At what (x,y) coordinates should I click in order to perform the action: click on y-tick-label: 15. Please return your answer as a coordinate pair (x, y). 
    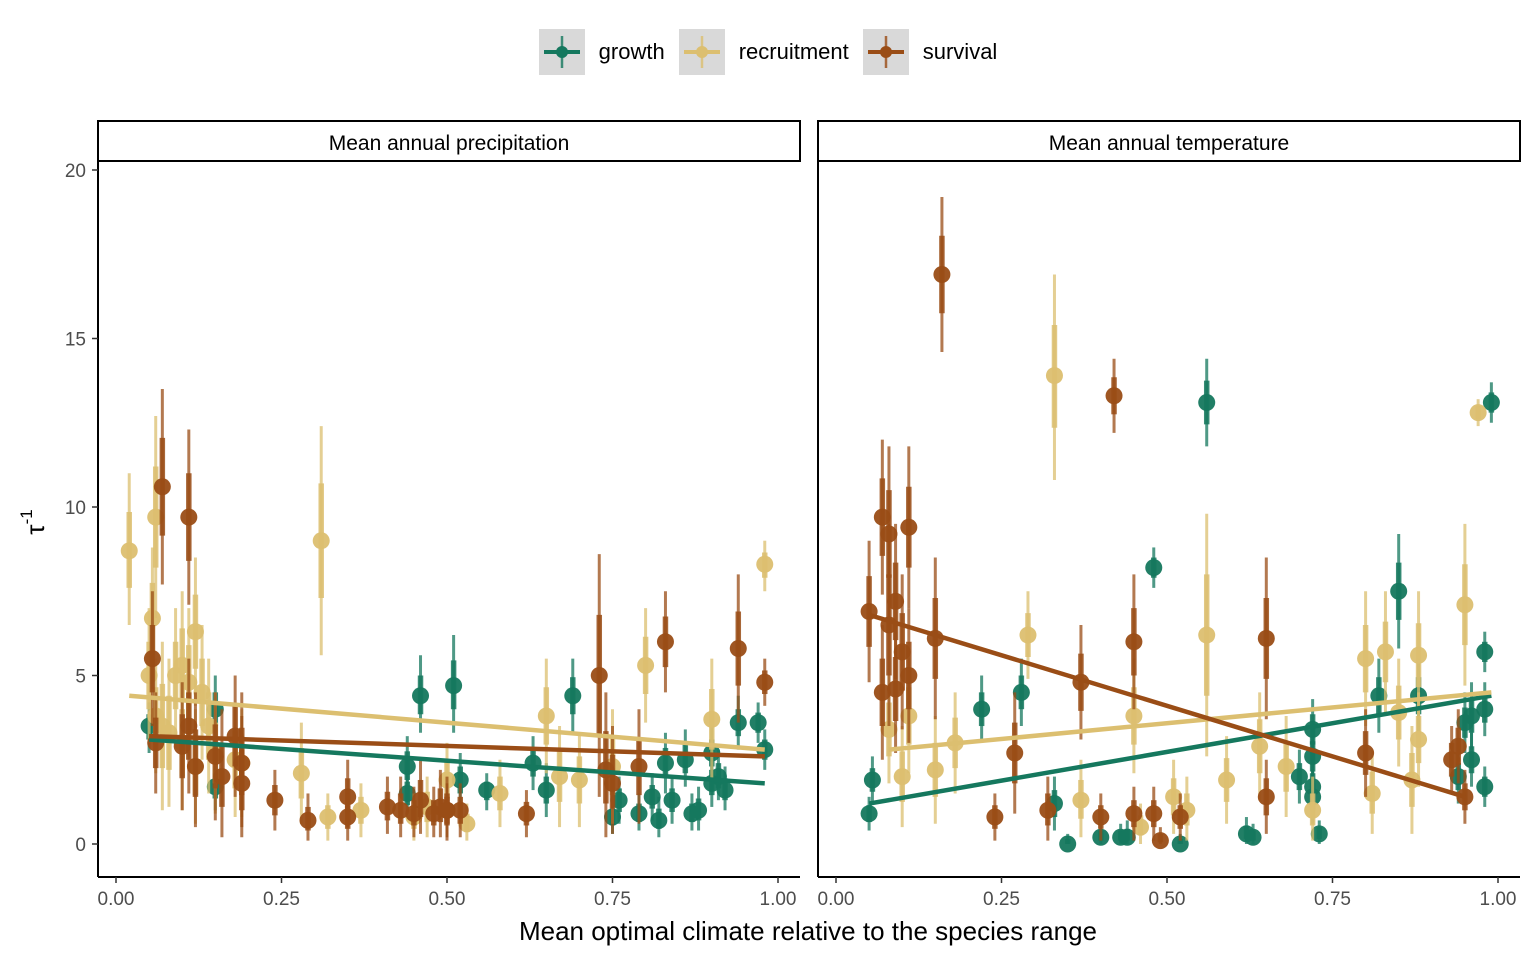
    Looking at the image, I should click on (75, 340).